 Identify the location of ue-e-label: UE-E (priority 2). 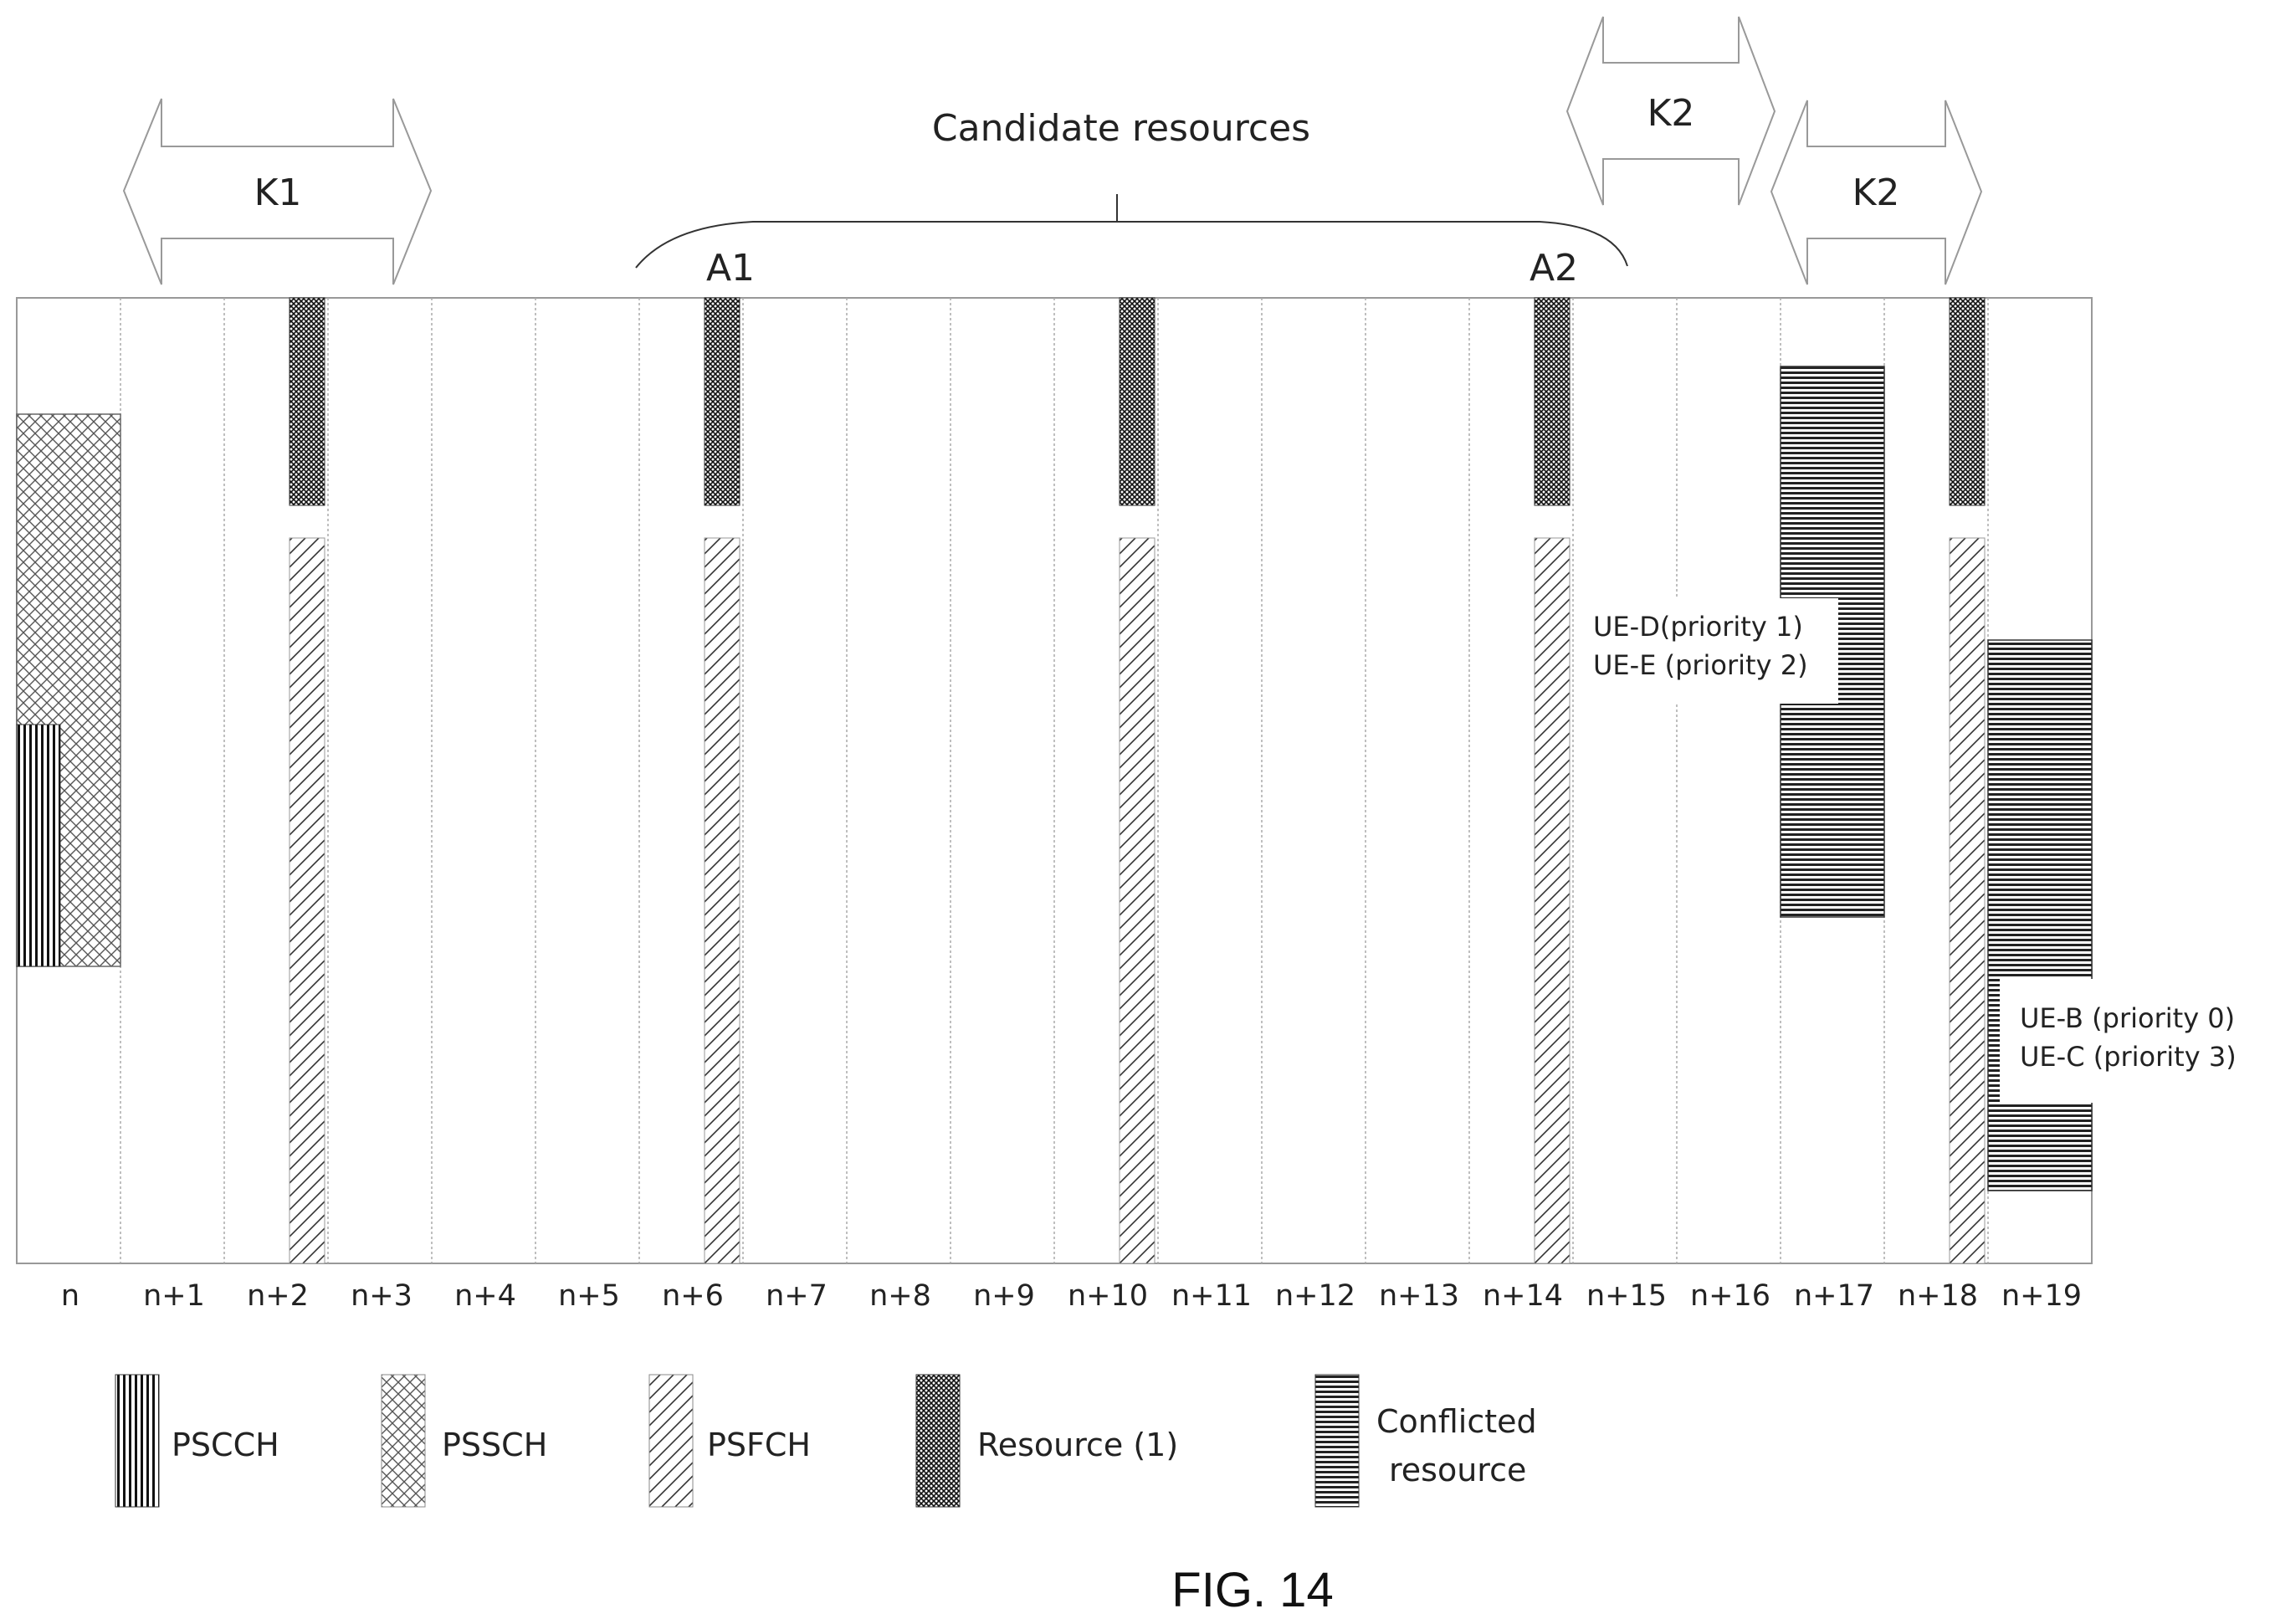
(1700, 665).